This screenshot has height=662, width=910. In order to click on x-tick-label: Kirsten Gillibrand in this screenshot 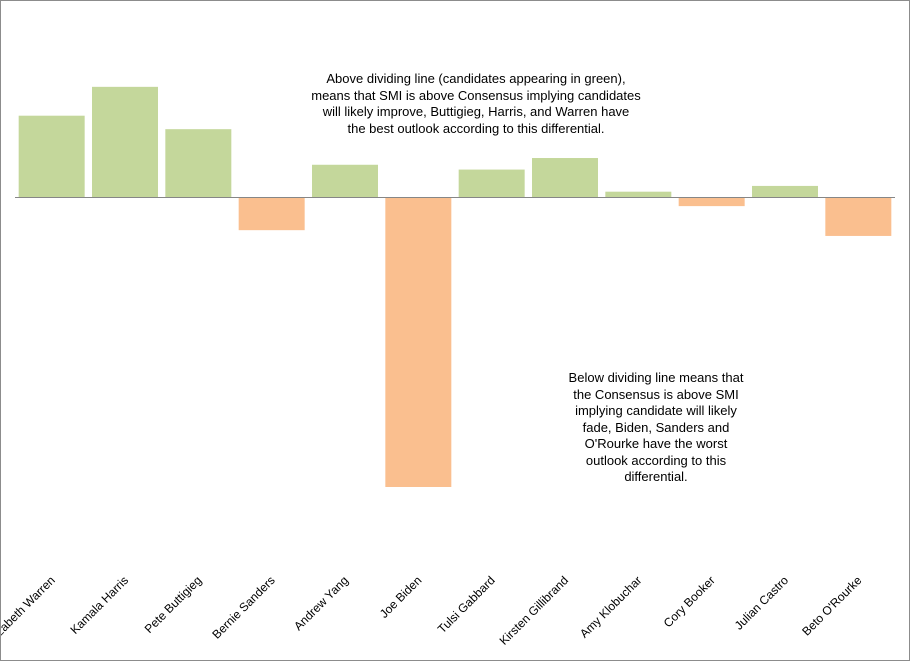, I will do `click(534, 610)`.